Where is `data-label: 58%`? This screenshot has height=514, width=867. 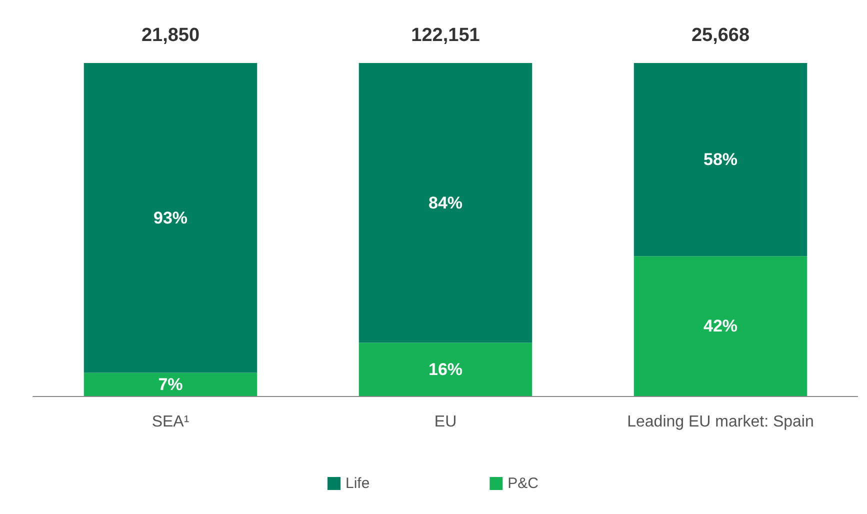 data-label: 58% is located at coordinates (720, 160).